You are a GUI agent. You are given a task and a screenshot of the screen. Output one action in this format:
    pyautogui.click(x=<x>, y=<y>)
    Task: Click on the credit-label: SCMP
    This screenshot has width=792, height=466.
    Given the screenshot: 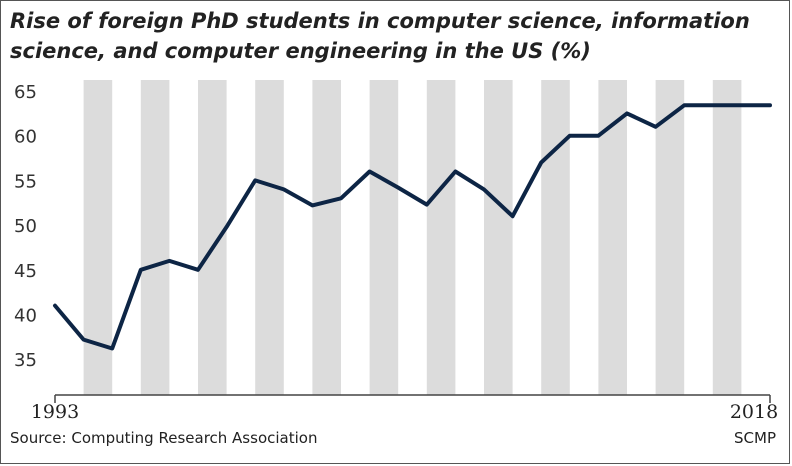 What is the action you would take?
    pyautogui.click(x=755, y=438)
    